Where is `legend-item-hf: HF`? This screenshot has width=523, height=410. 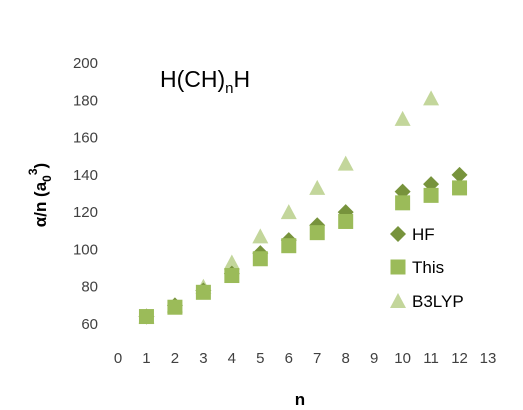 legend-item-hf: HF is located at coordinates (412, 234).